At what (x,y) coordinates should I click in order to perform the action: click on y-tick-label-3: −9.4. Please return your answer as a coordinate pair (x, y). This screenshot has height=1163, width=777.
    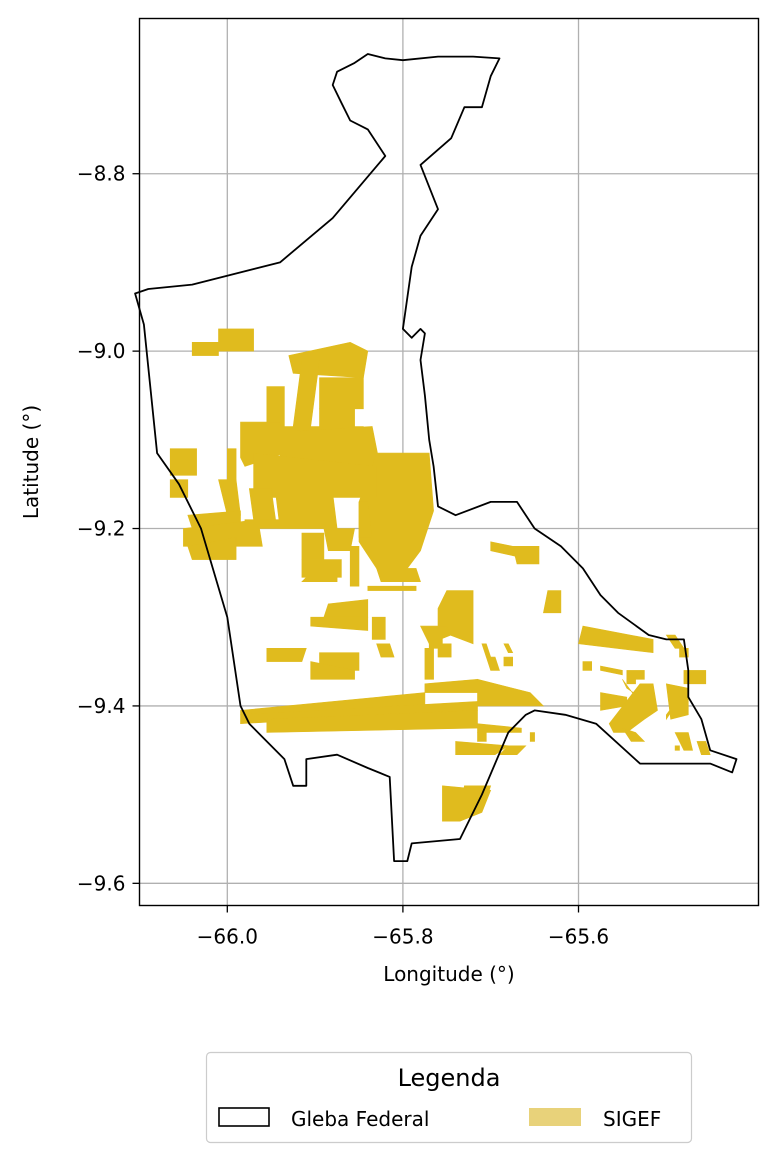
    Looking at the image, I should click on (101, 706).